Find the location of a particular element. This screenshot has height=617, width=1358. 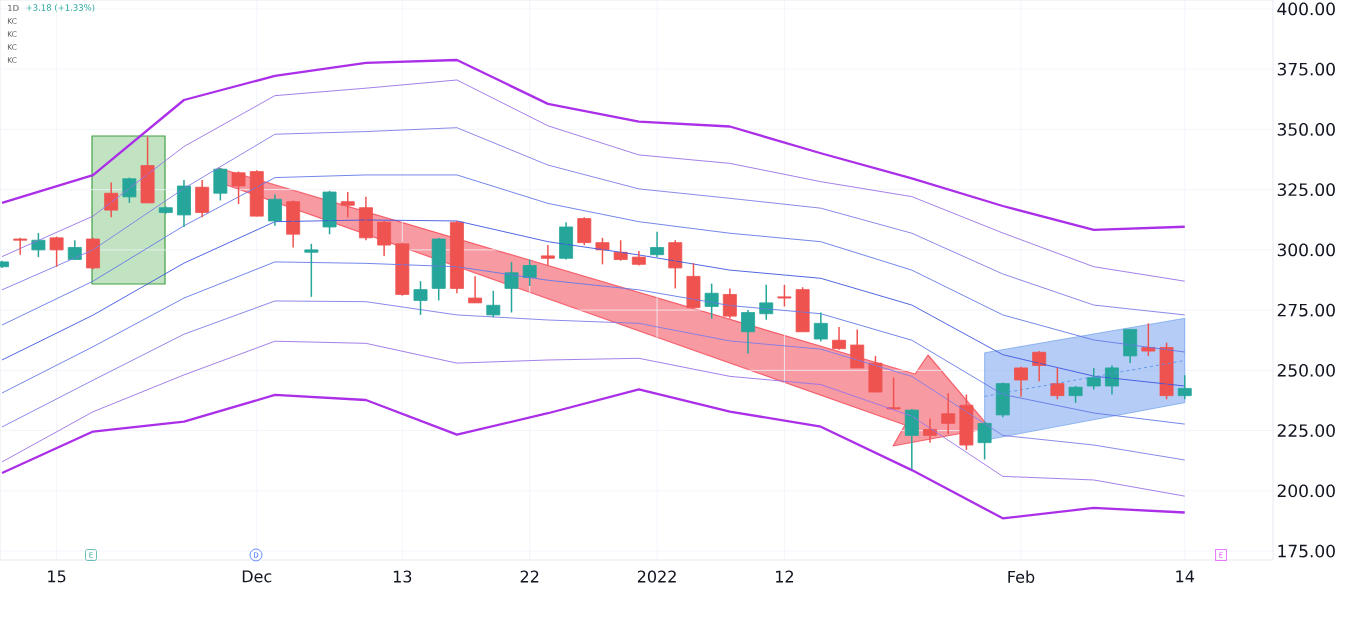

chart-title: 1D is located at coordinates (13, 8).